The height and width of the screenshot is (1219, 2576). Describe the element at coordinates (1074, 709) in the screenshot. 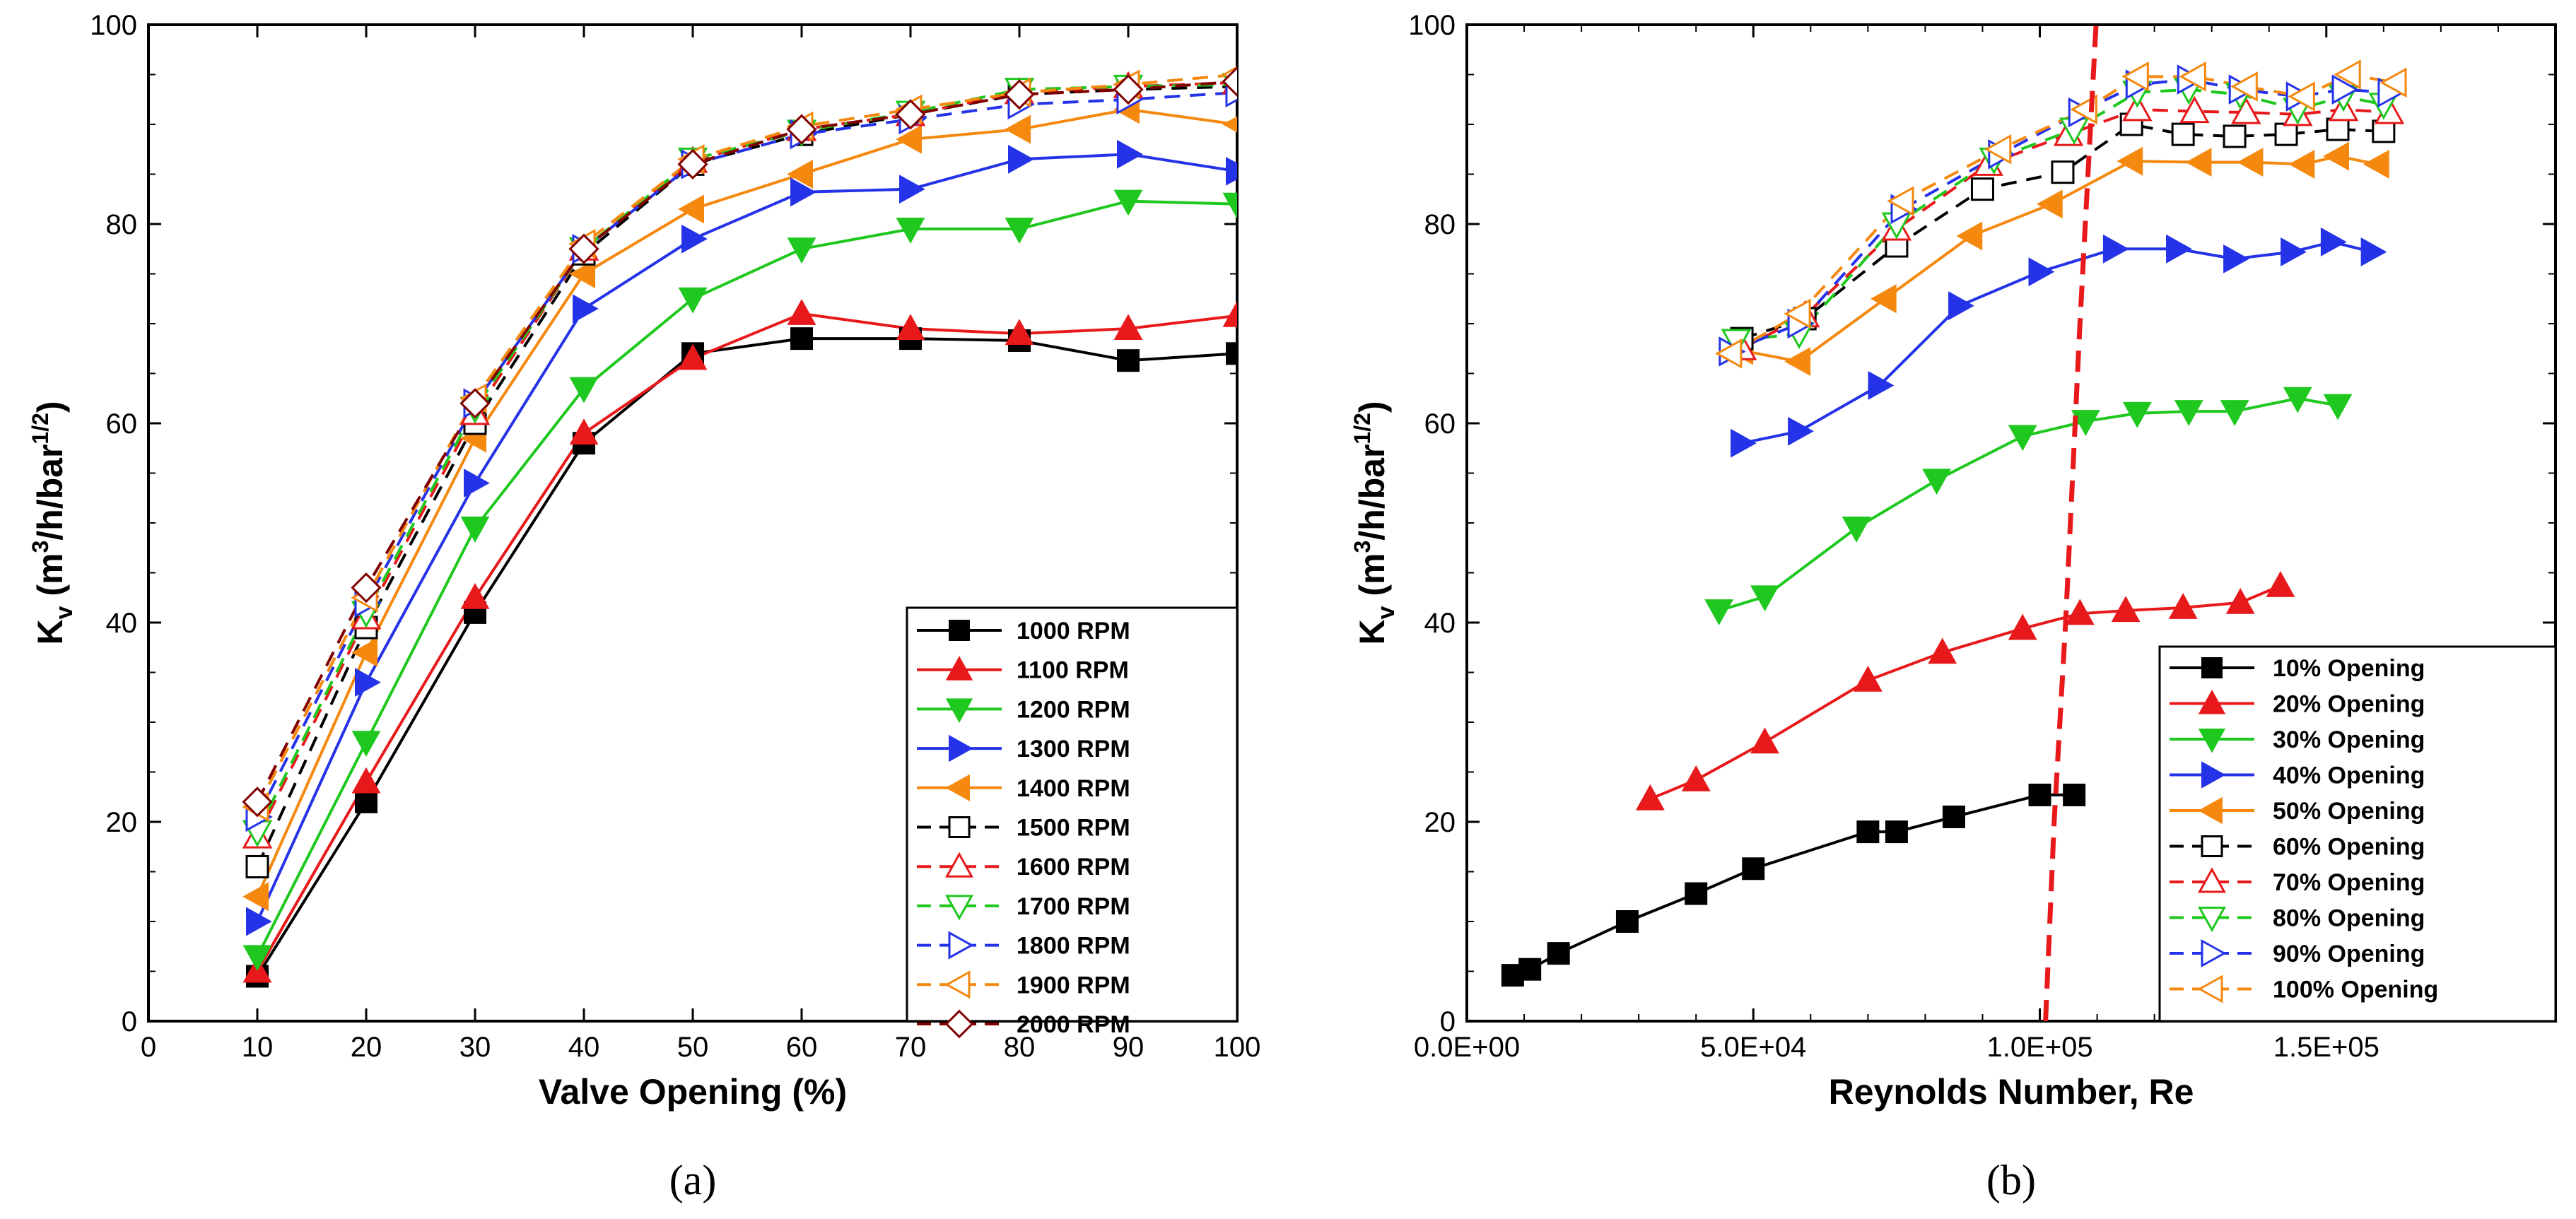

I see `legend-entry-label: 1200 RPM` at that location.